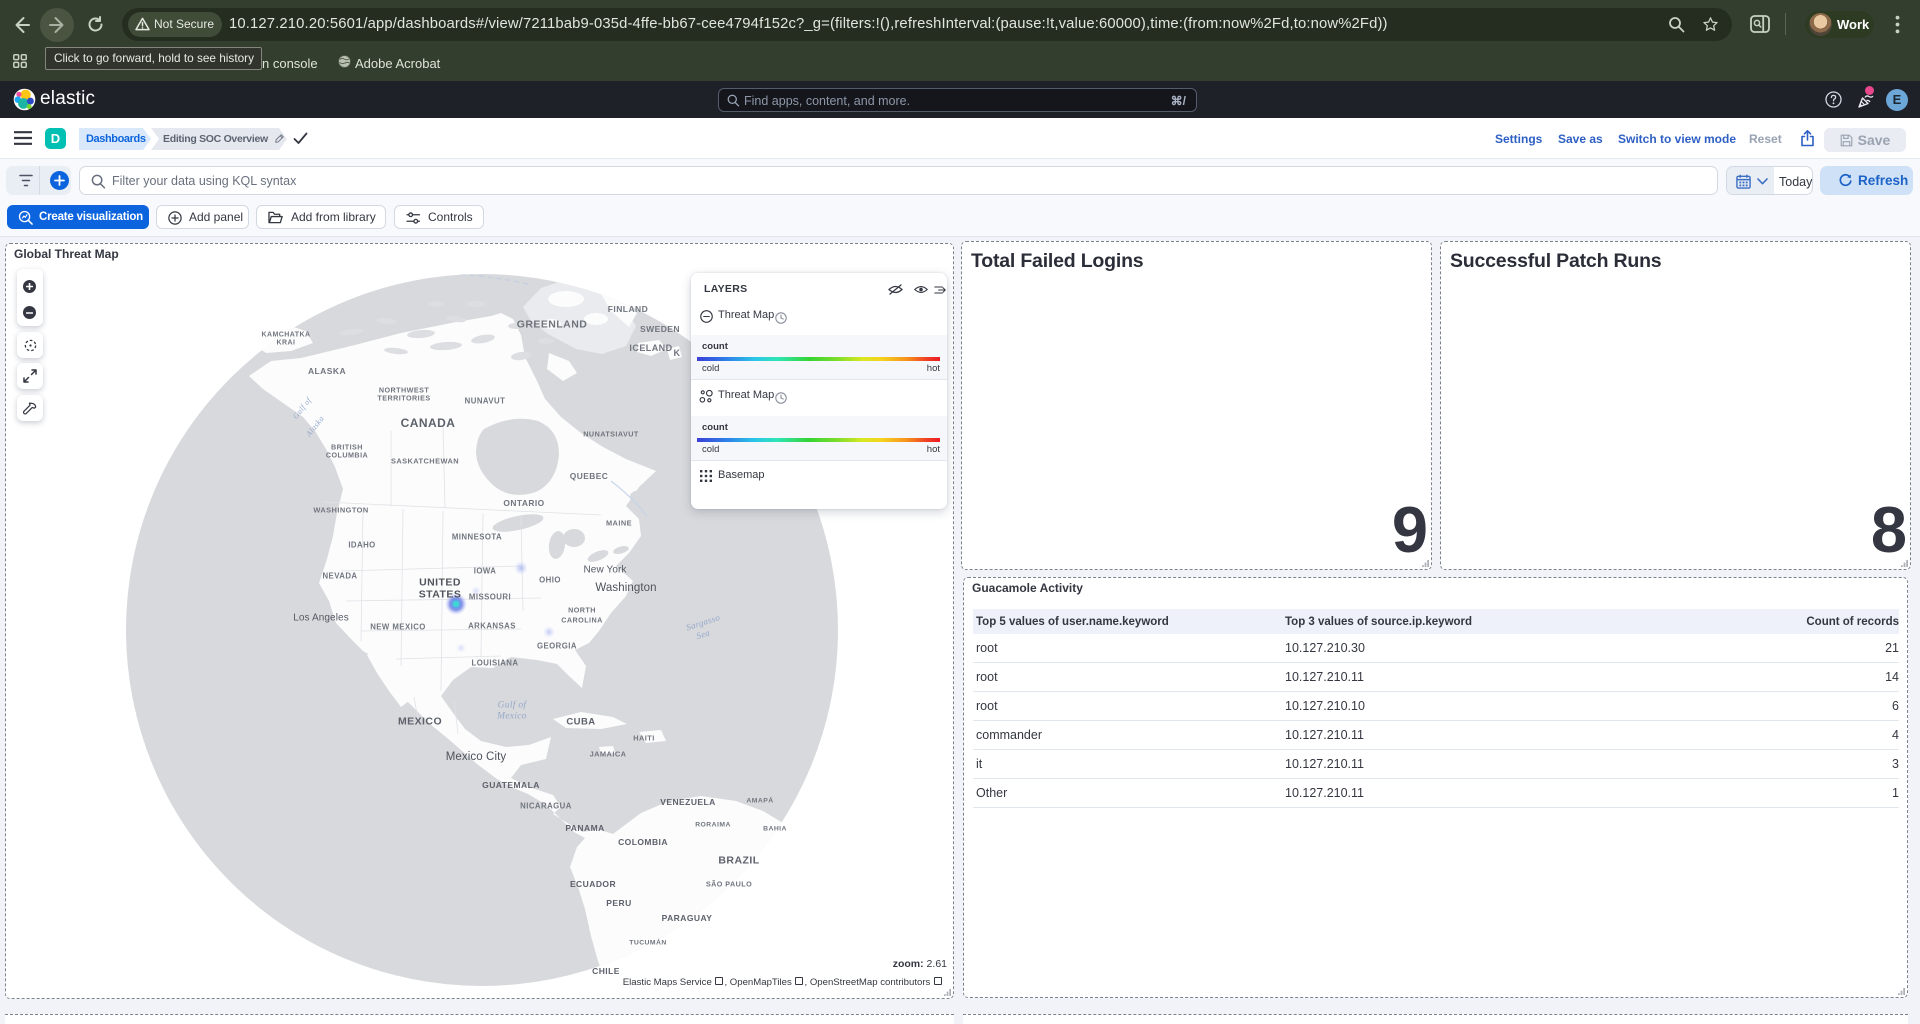  What do you see at coordinates (546, 806) in the screenshot?
I see `svg-text: NICARAGUA` at bounding box center [546, 806].